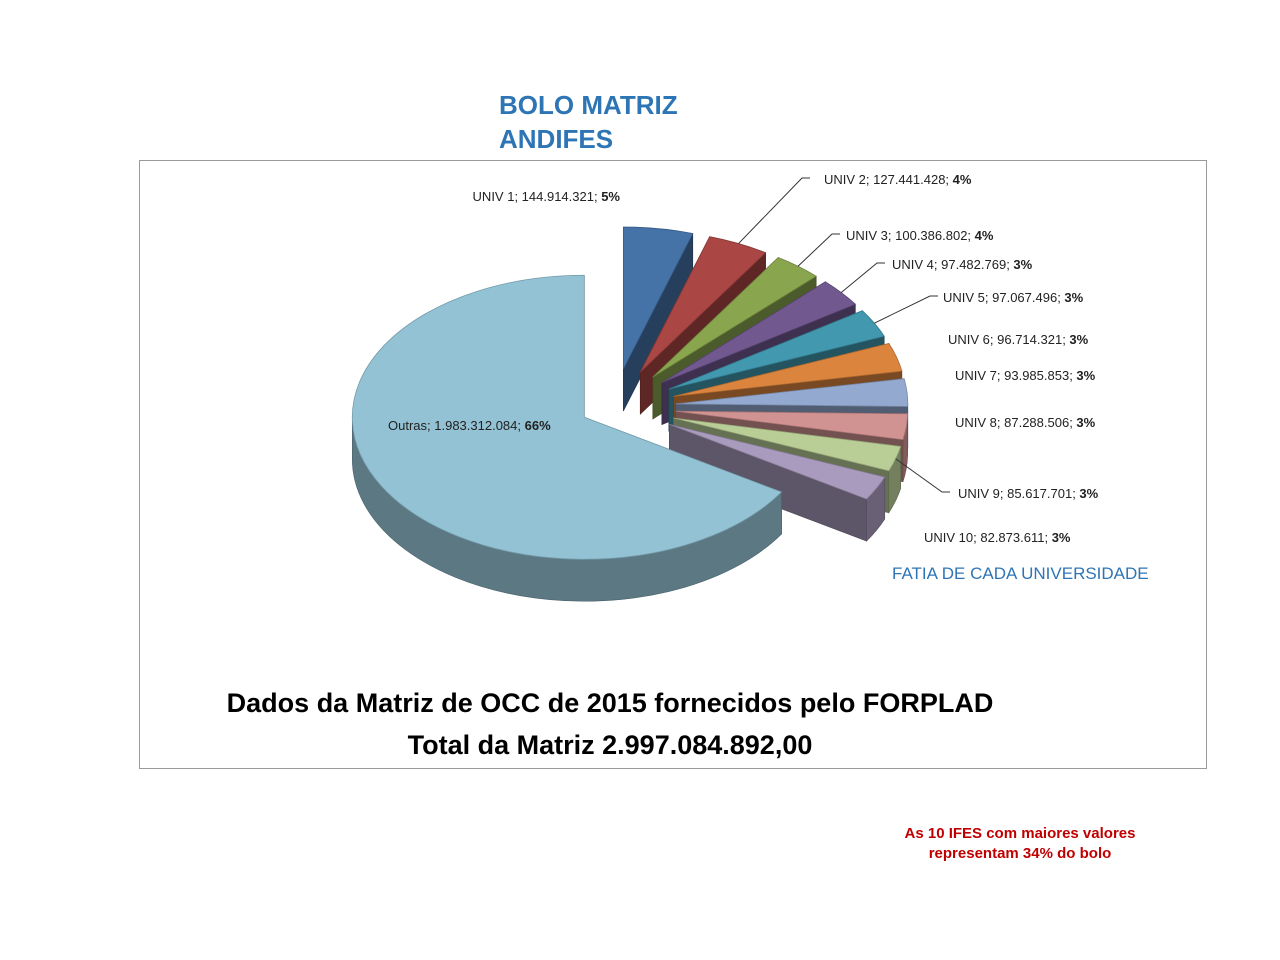 The image size is (1280, 960). I want to click on chart-title-line1: BOLO MATRIZ, so click(588, 105).